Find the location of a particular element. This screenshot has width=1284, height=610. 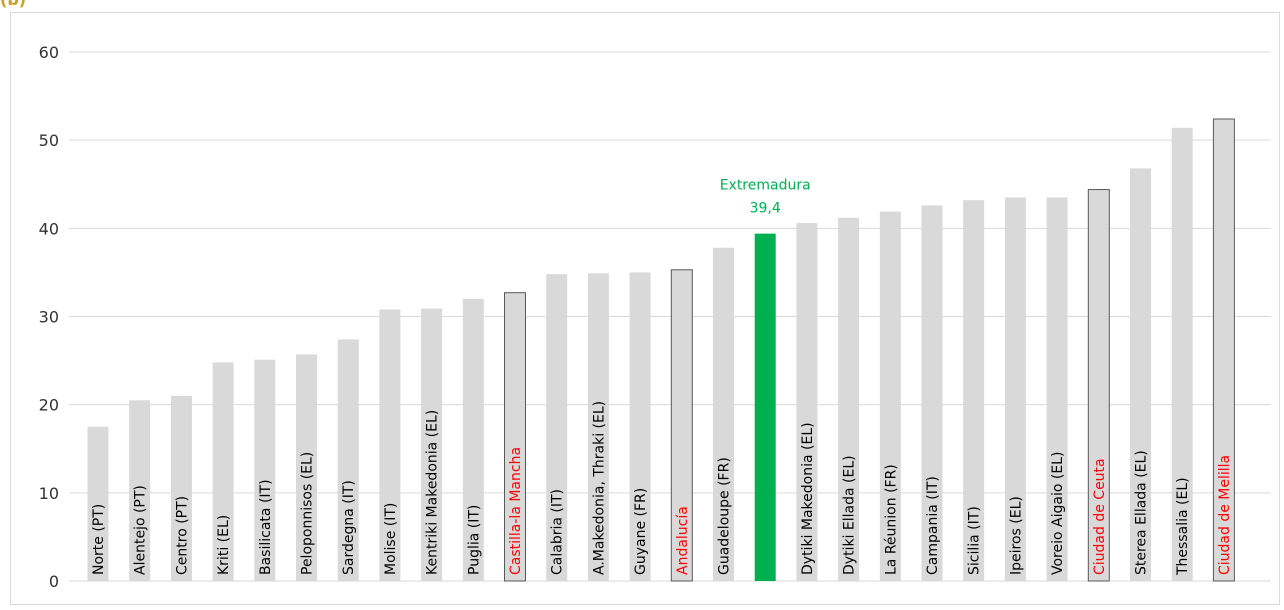

category-label: Basilicata (IT) is located at coordinates (266, 527).